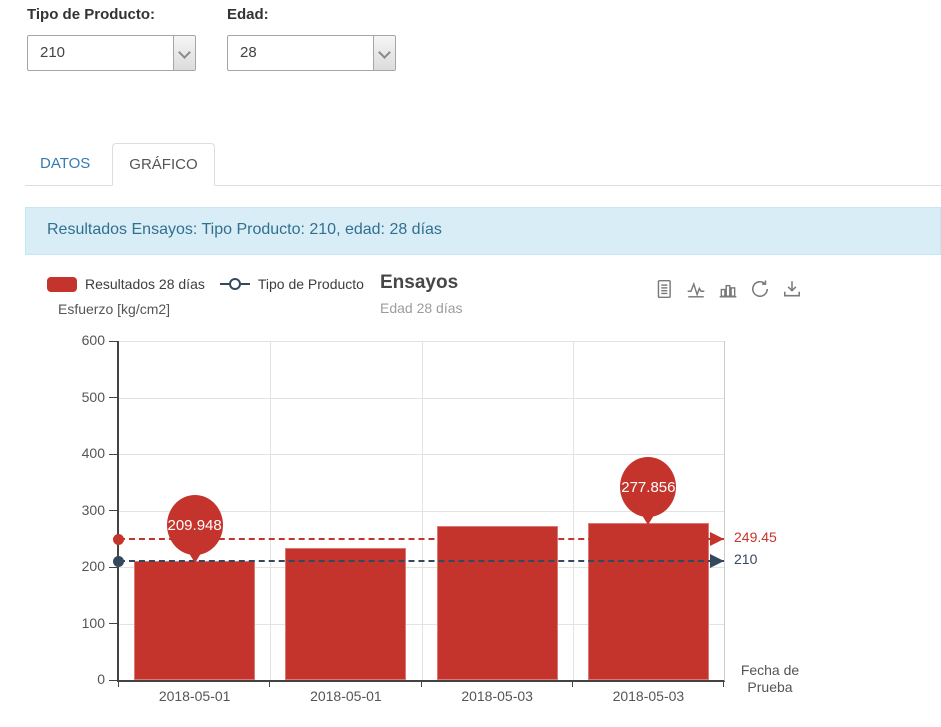 This screenshot has width=941, height=727. What do you see at coordinates (746, 559) in the screenshot?
I see `plotline-label: 210` at bounding box center [746, 559].